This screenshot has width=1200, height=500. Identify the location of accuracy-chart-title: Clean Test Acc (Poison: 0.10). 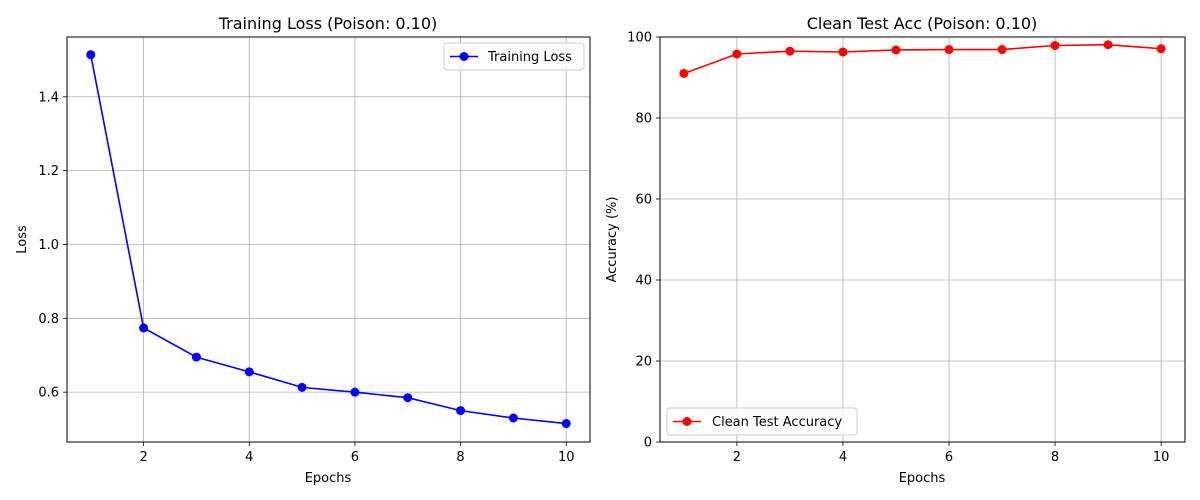
(922, 23).